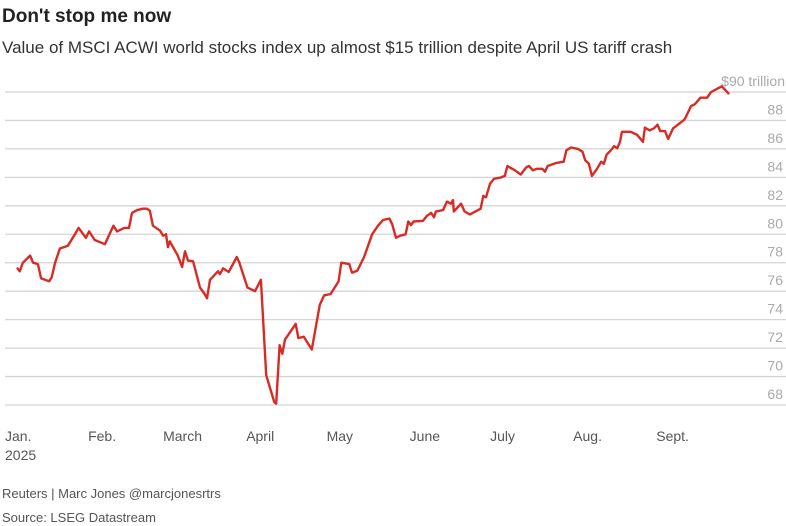 This screenshot has width=786, height=526. I want to click on x-tick-label: May, so click(340, 436).